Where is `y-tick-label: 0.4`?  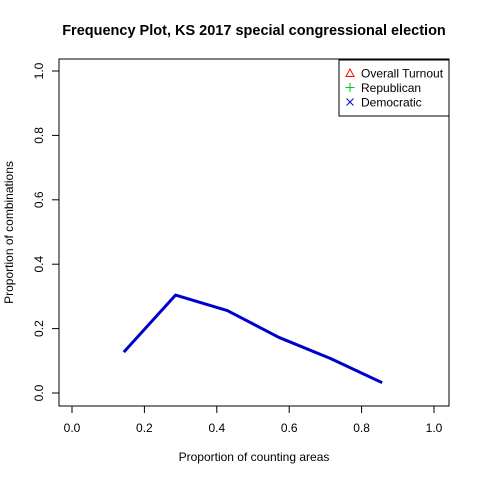 y-tick-label: 0.4 is located at coordinates (39, 264).